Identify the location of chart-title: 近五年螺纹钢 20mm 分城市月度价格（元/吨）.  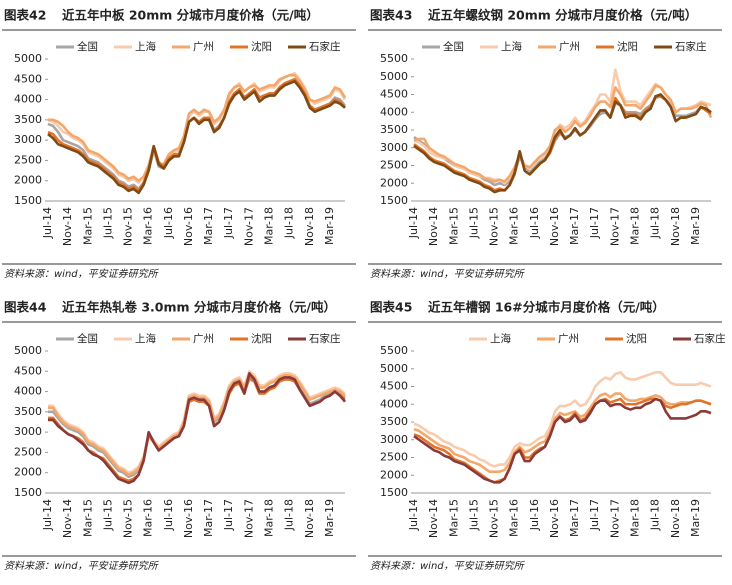
(562, 15).